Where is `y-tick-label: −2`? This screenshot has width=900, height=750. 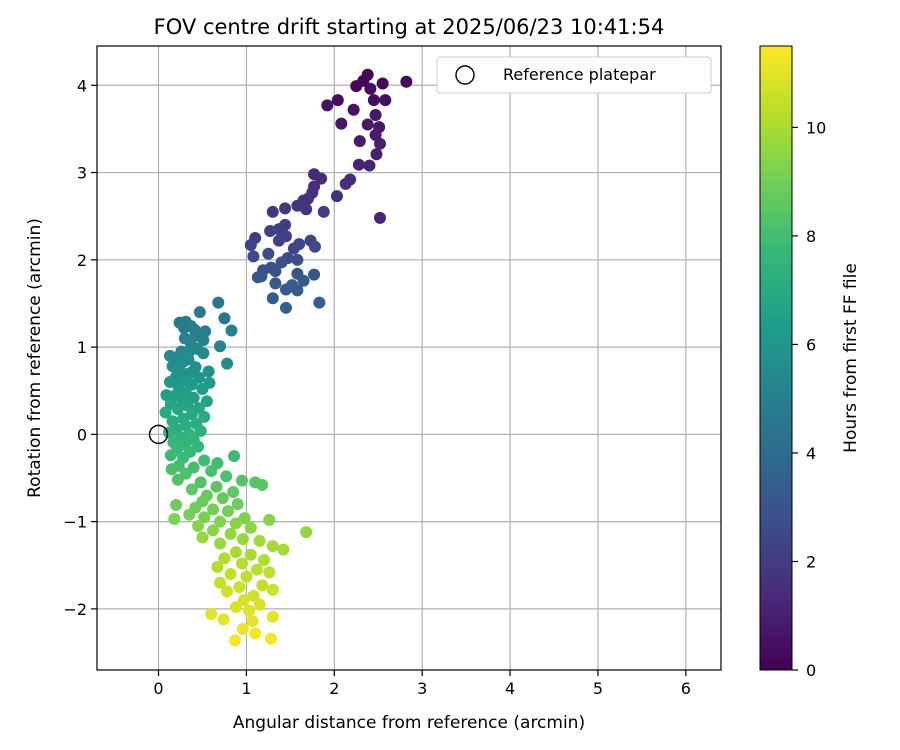 y-tick-label: −2 is located at coordinates (75, 609).